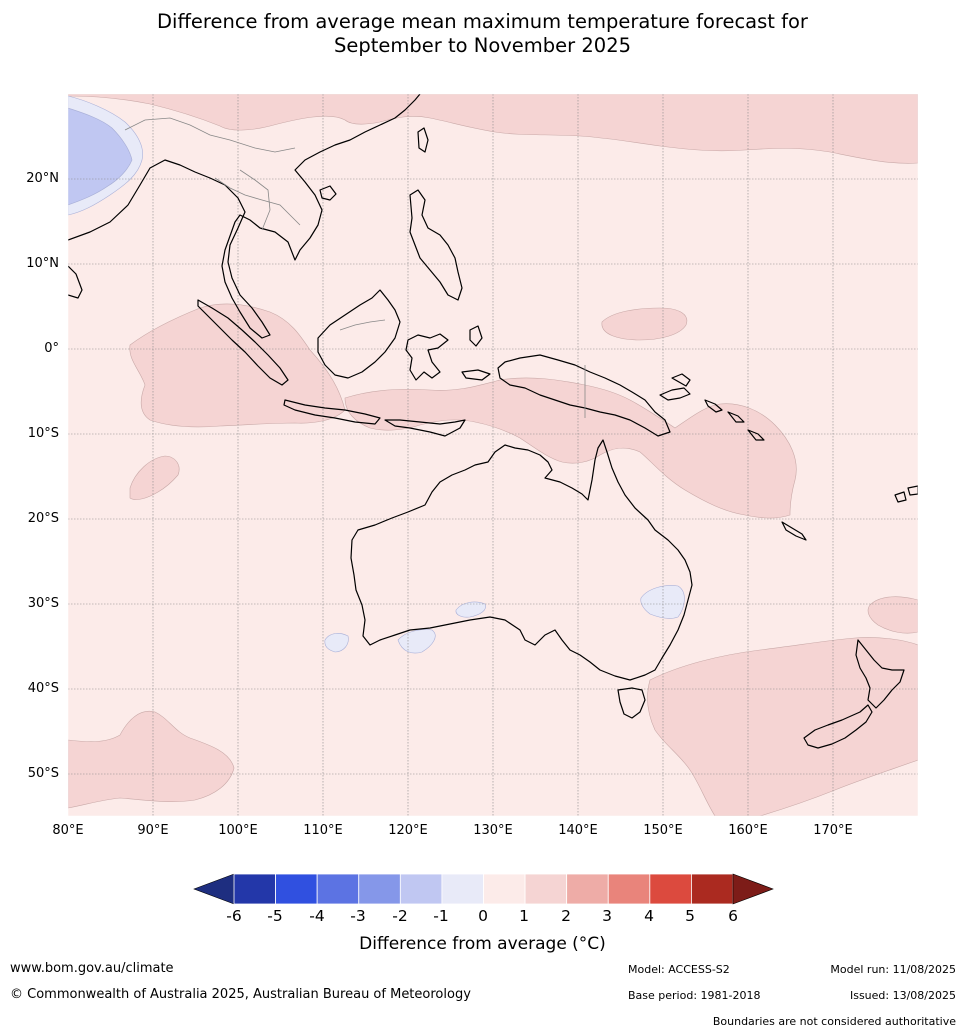 Image resolution: width=965 pixels, height=1035 pixels. What do you see at coordinates (566, 916) in the screenshot?
I see `colorbar-tick: 2` at bounding box center [566, 916].